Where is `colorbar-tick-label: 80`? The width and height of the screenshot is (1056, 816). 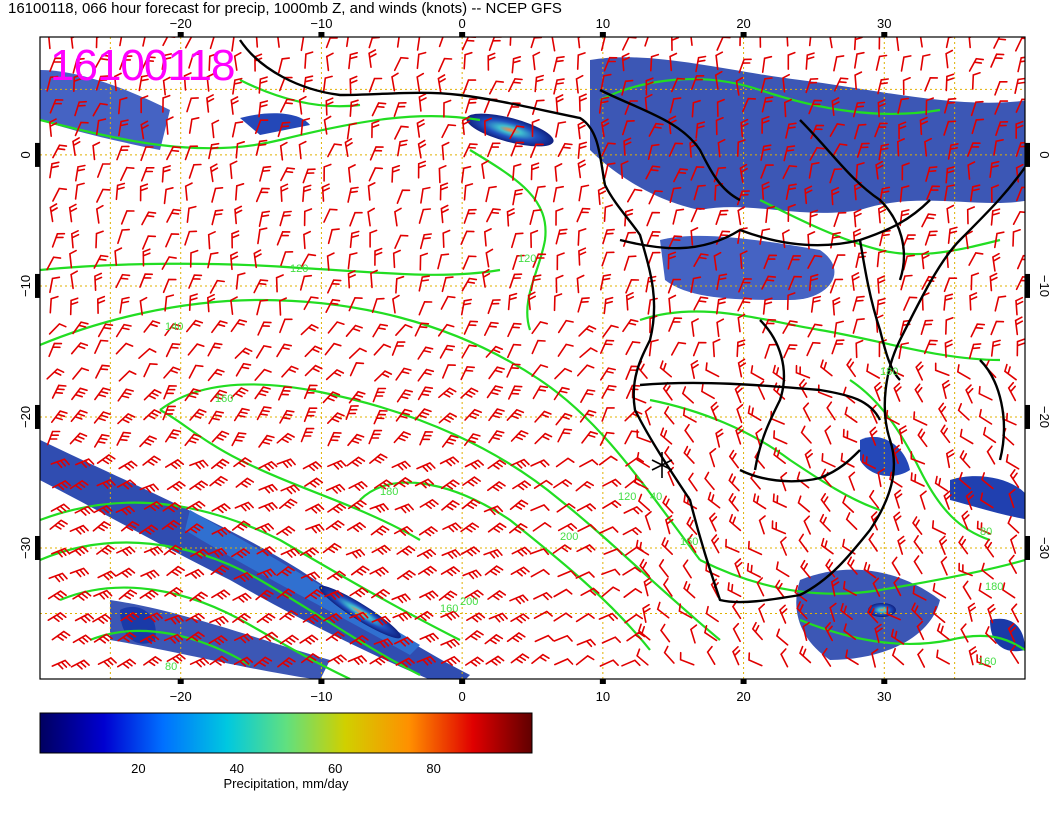 colorbar-tick-label: 80 is located at coordinates (433, 768).